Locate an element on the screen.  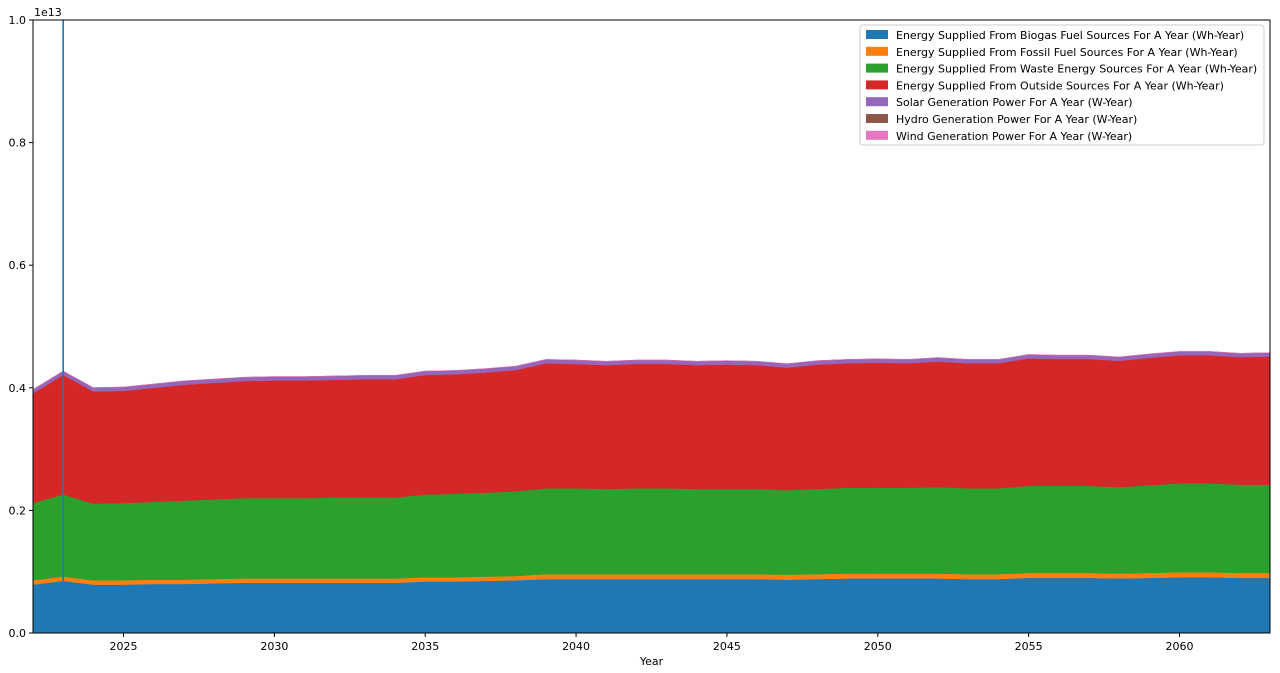
x-axis-label: Year is located at coordinates (651, 661).